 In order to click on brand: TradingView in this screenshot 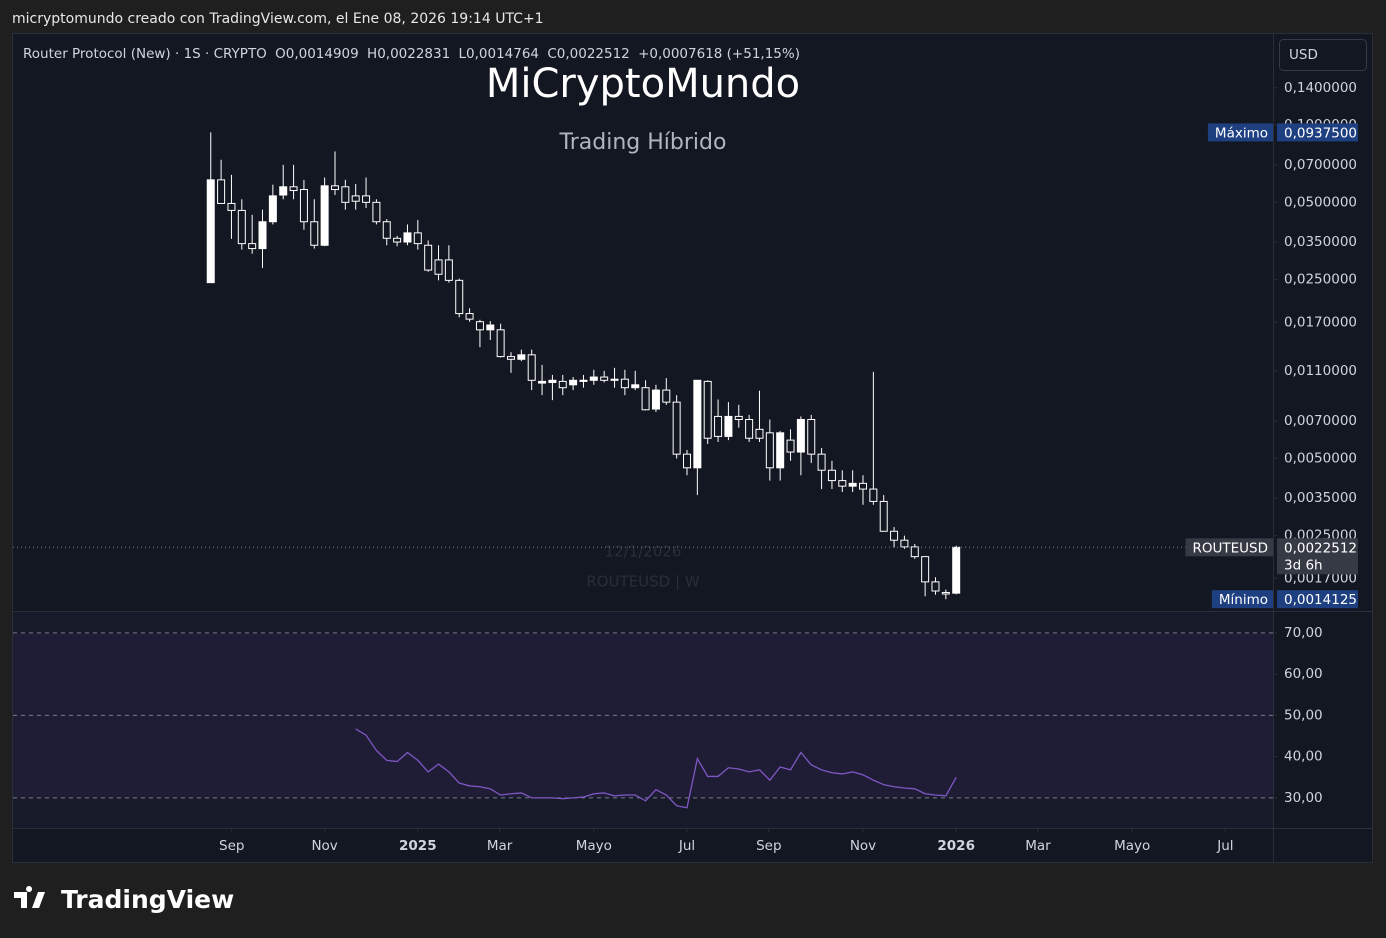, I will do `click(147, 899)`.